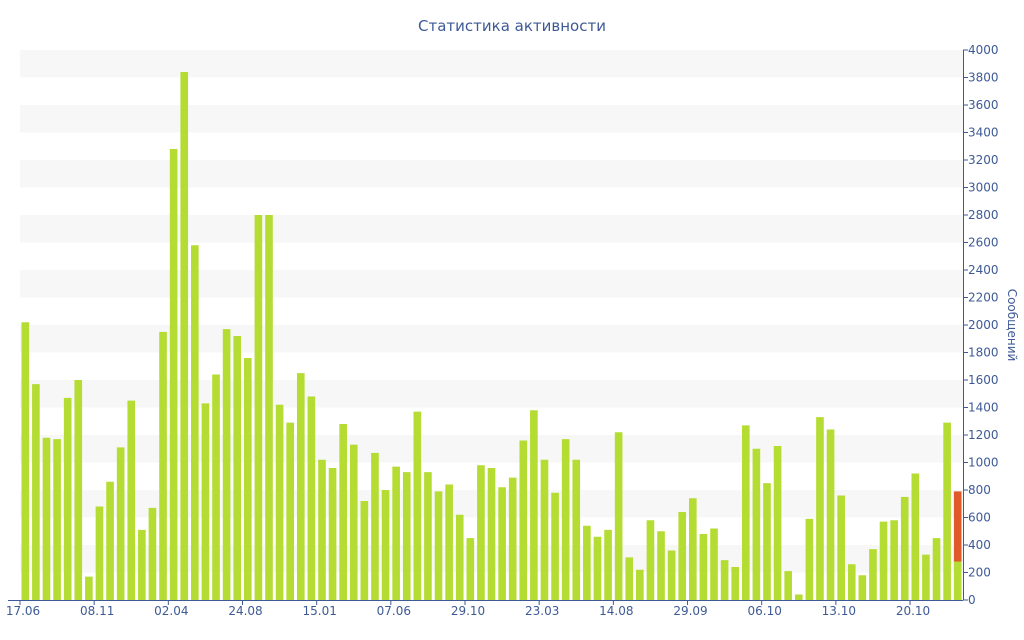 The width and height of the screenshot is (1024, 640). What do you see at coordinates (512, 26) in the screenshot?
I see `chart-title: Статистика активности` at bounding box center [512, 26].